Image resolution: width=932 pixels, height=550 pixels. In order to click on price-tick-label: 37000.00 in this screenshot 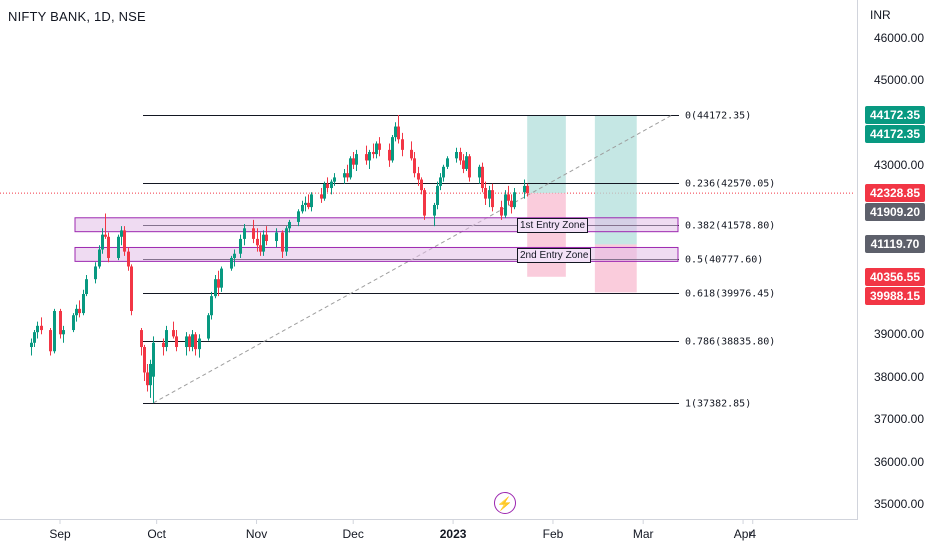, I will do `click(898, 419)`.